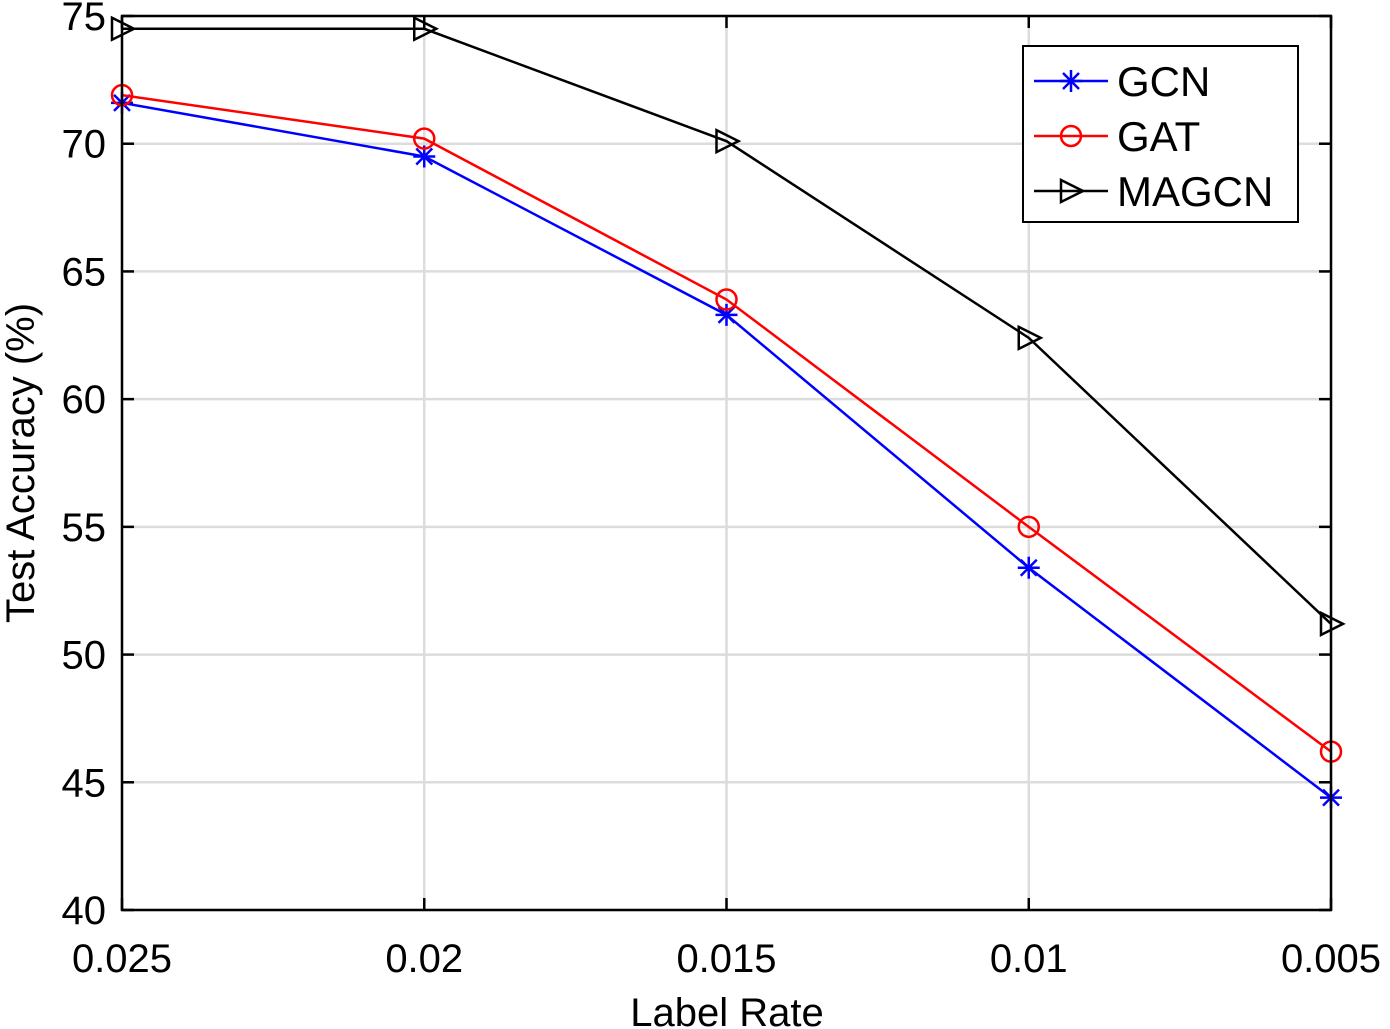 The width and height of the screenshot is (1390, 1029). I want to click on legend: GCN GAT MAGCN, so click(1160, 134).